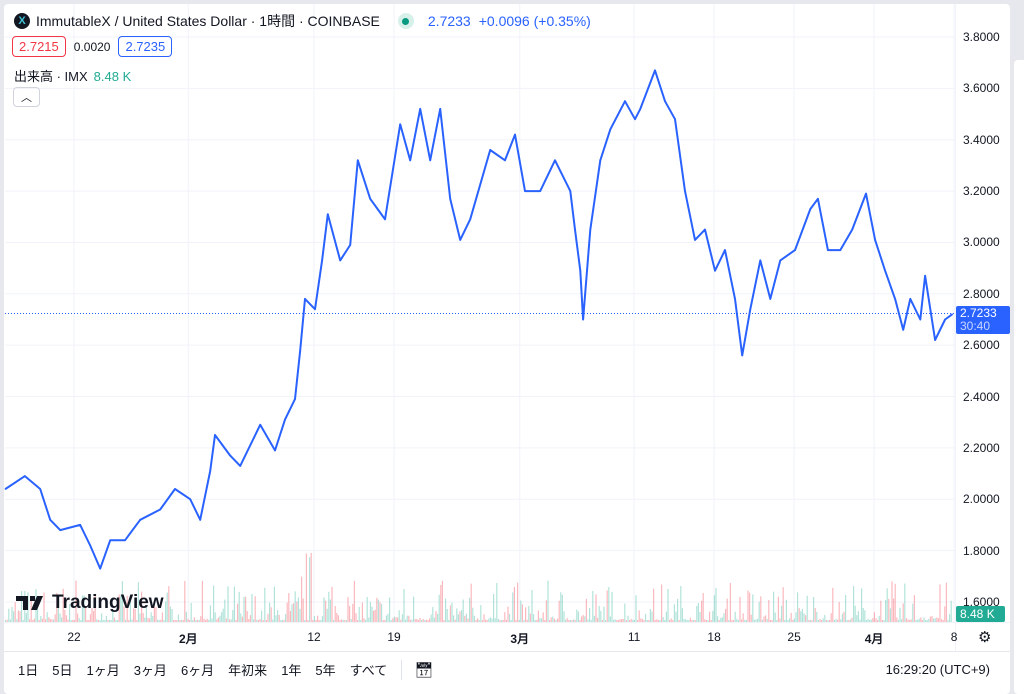 The width and height of the screenshot is (1024, 694). I want to click on volume-legend: 出来高 · IMX 8.48 K, so click(72, 75).